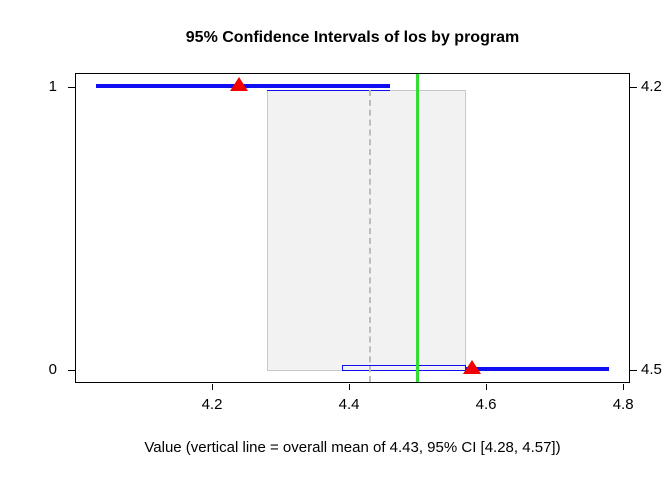 Image resolution: width=672 pixels, height=480 pixels. Describe the element at coordinates (537, 369) in the screenshot. I see `ci-line-thick` at that location.